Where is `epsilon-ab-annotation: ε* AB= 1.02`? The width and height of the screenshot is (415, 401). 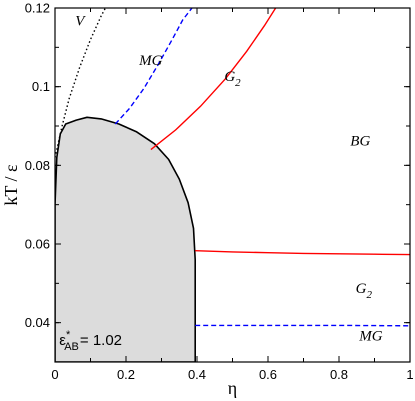
epsilon-ab-annotation: ε* AB= 1.02 is located at coordinates (90, 341).